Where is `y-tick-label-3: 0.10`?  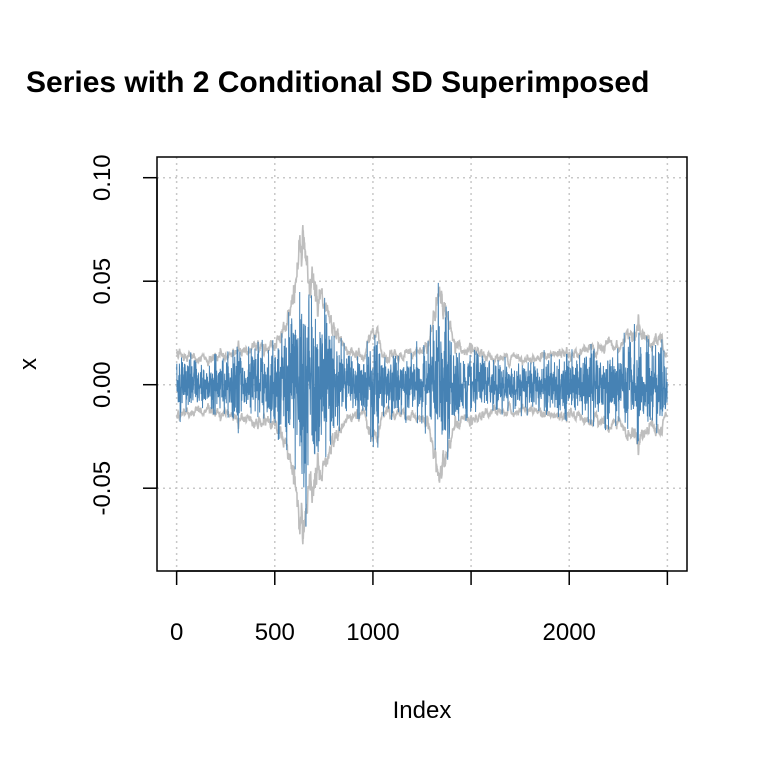
y-tick-label-3: 0.10 is located at coordinates (102, 177).